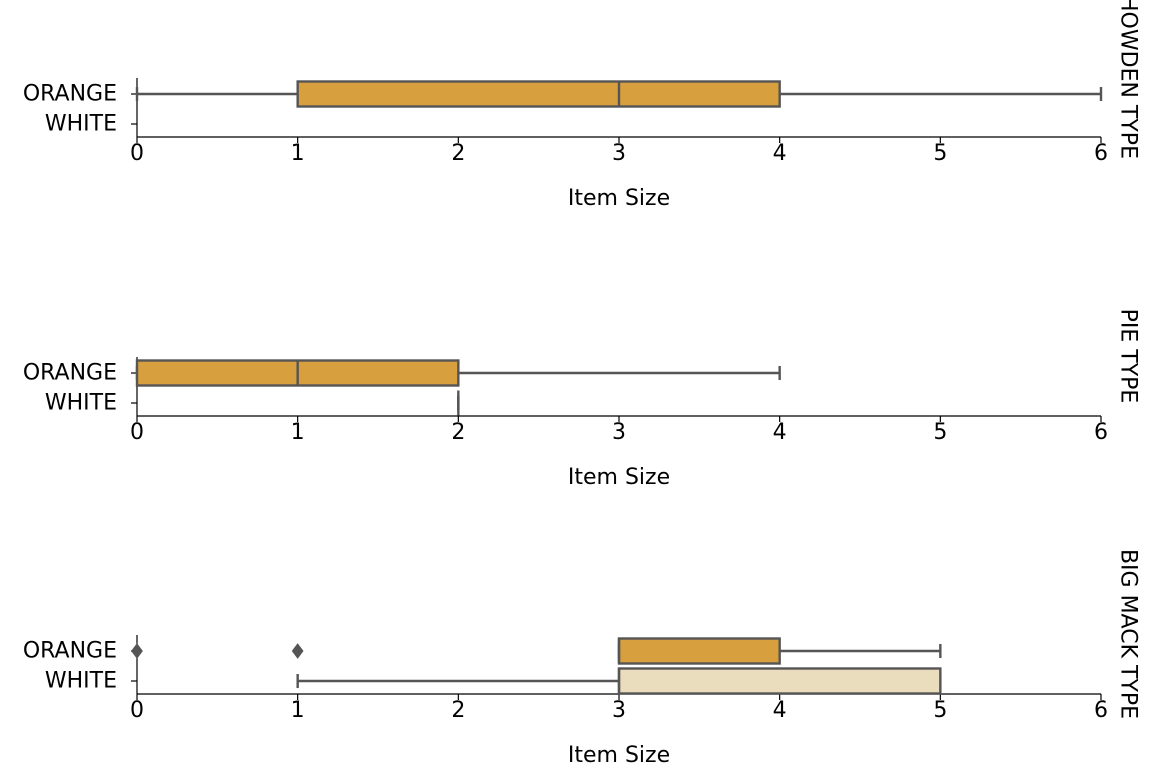 The width and height of the screenshot is (1158, 784). What do you see at coordinates (1128, 79) in the screenshot?
I see `facet-label: HOWDEN TYPE` at bounding box center [1128, 79].